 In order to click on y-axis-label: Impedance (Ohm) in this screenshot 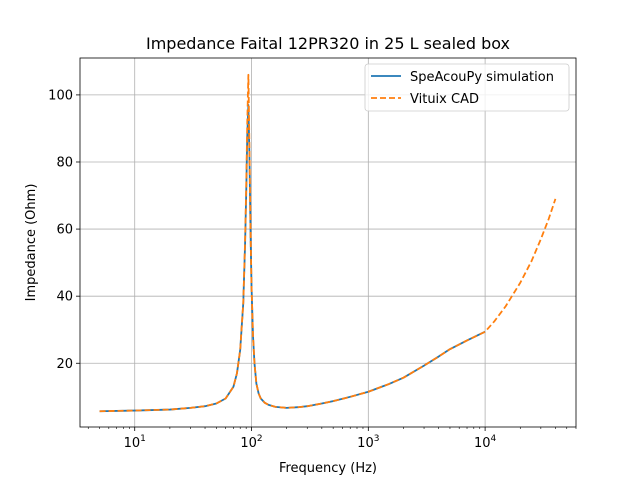, I will do `click(31, 243)`.